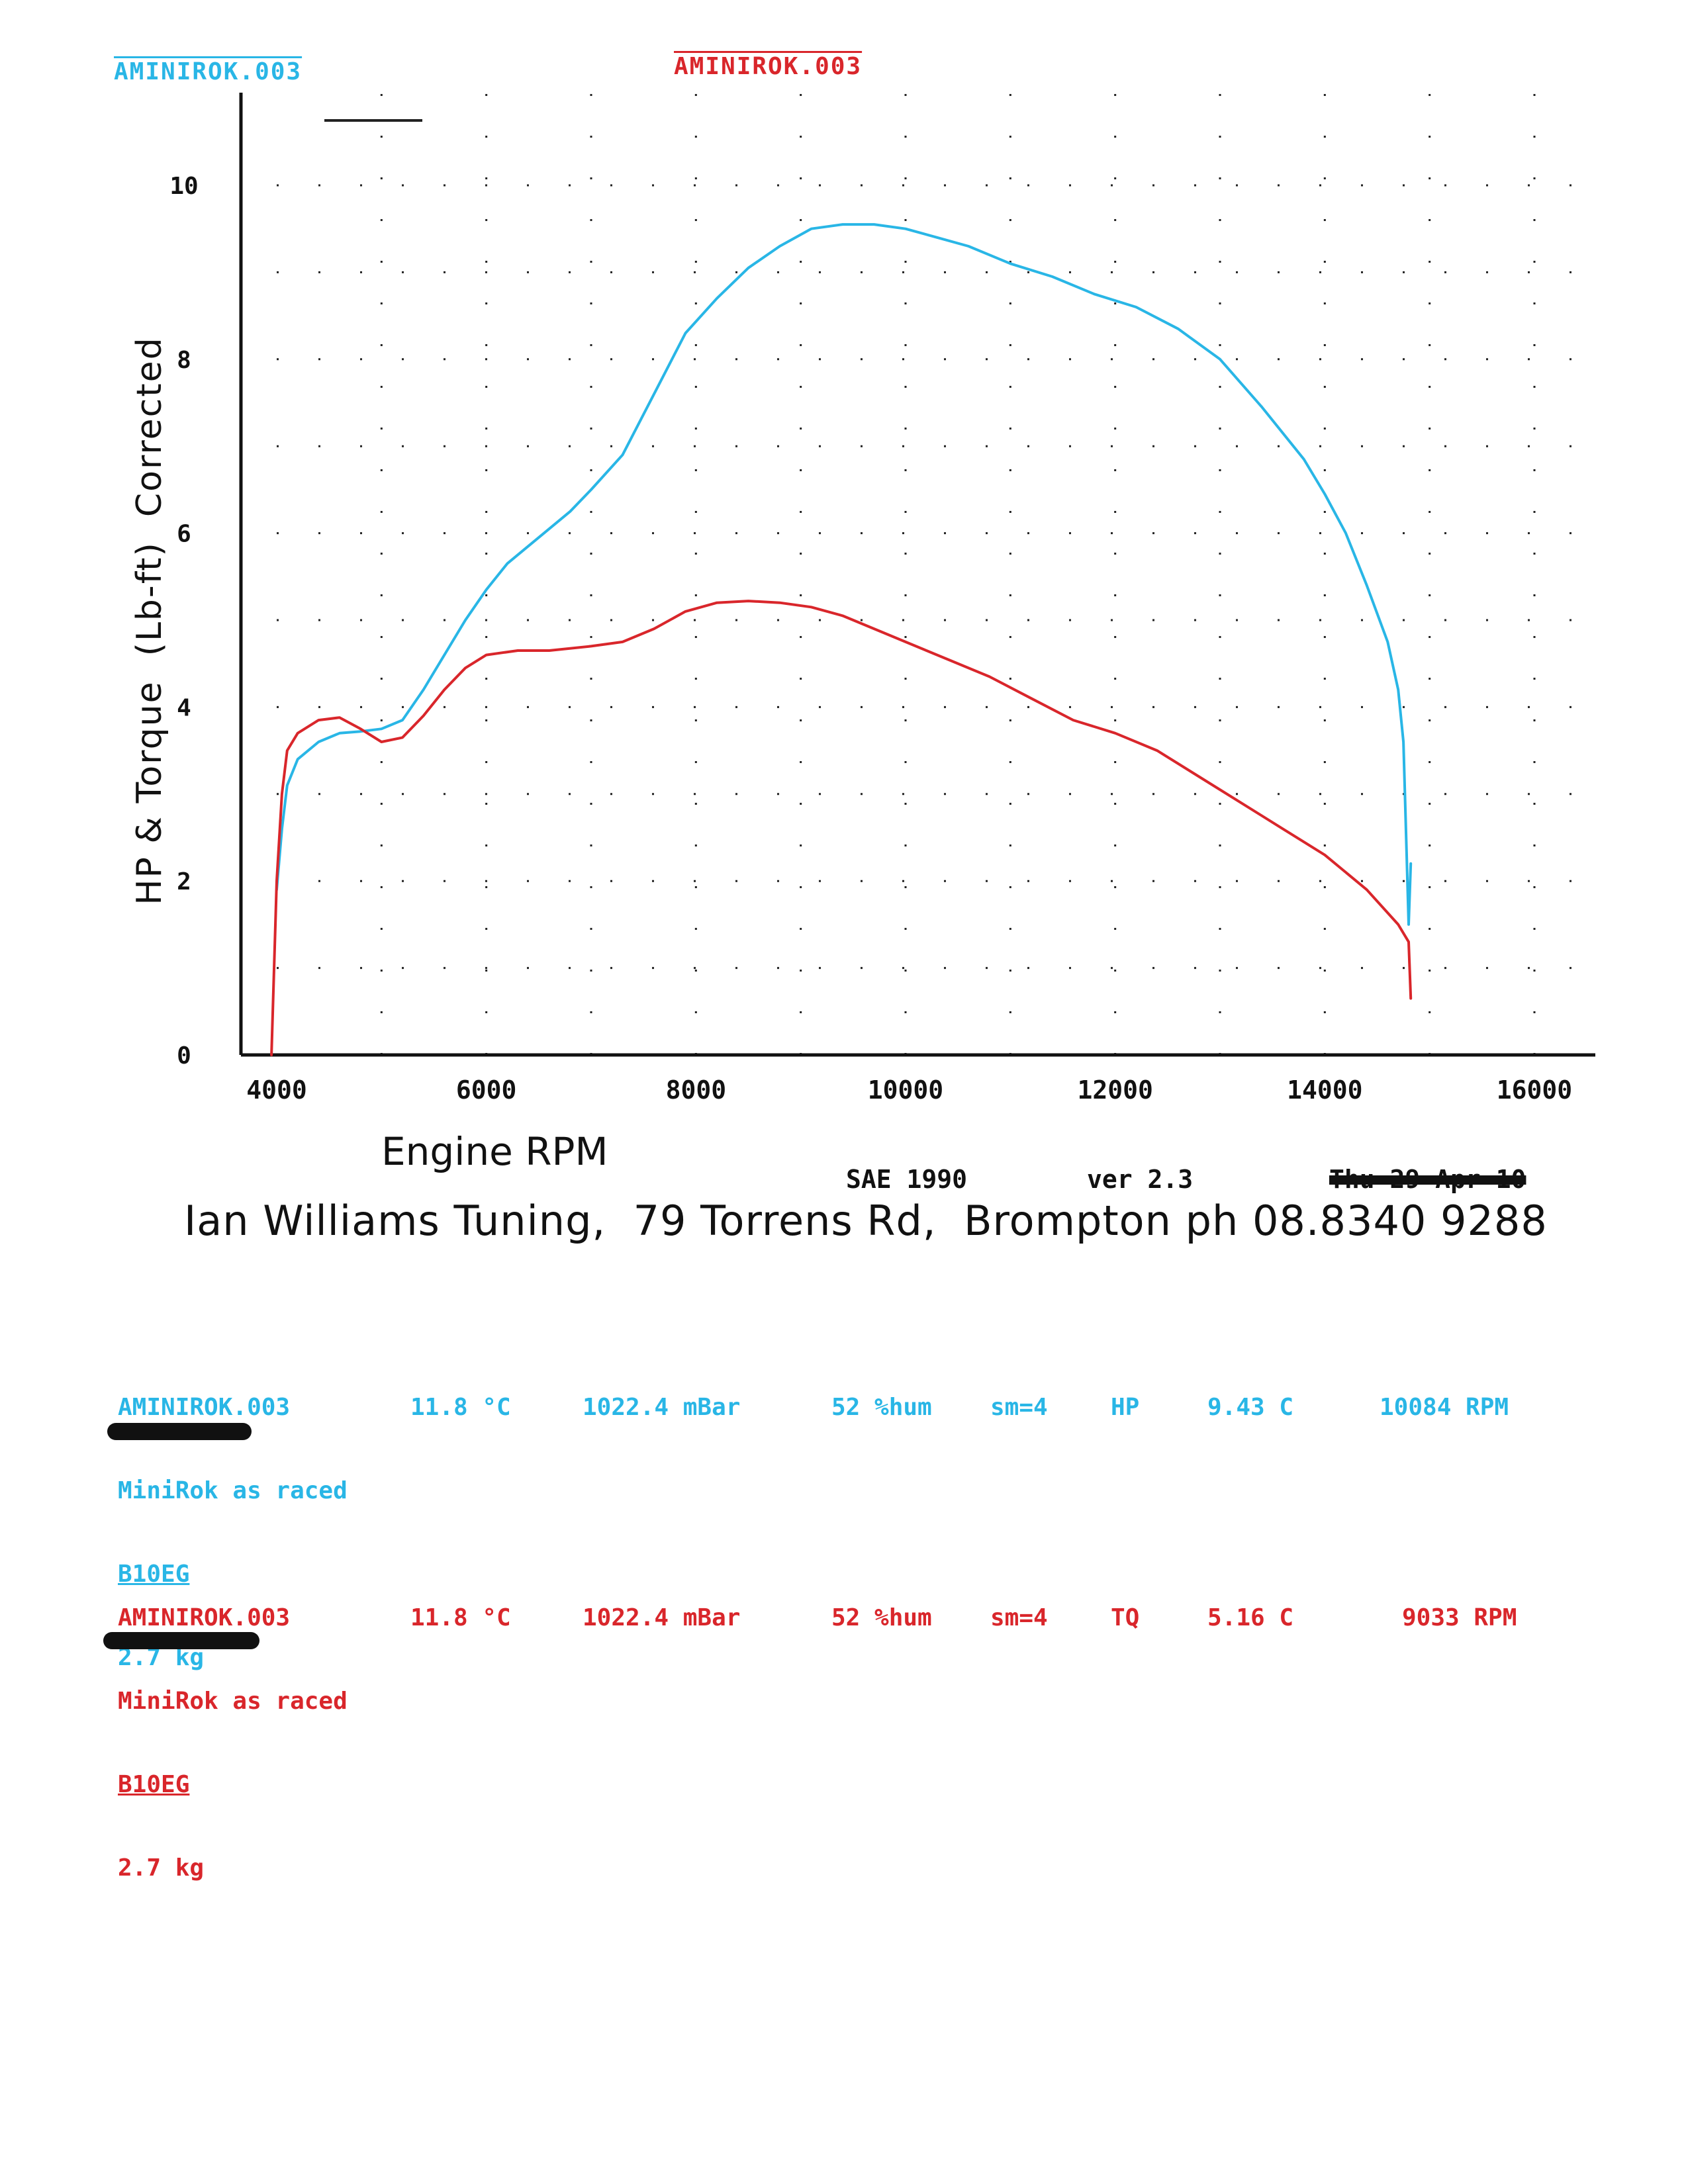 This screenshot has height=2184, width=1688. What do you see at coordinates (1444, 1407) in the screenshot?
I see `run-rpm: 10084 RPM` at bounding box center [1444, 1407].